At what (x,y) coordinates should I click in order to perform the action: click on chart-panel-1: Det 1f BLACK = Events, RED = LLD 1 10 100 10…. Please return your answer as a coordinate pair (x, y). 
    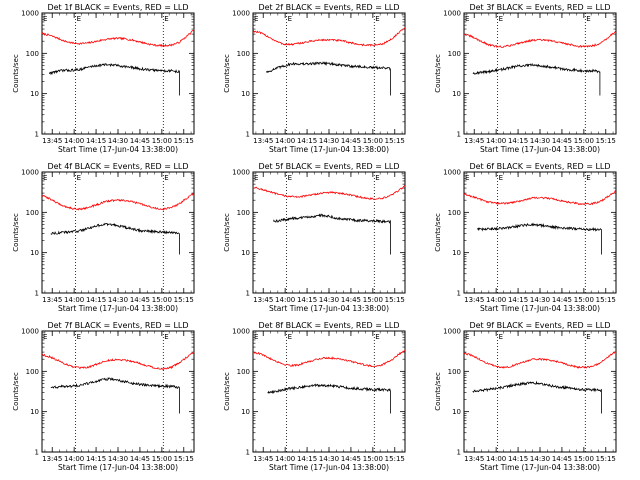
    Looking at the image, I should click on (103, 78).